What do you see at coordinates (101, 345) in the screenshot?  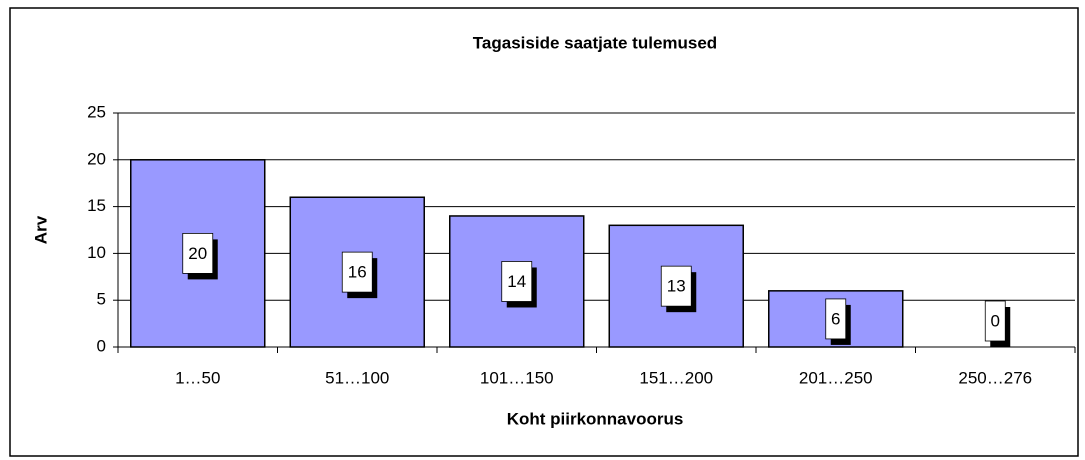 I see `y-tick-label: 0` at bounding box center [101, 345].